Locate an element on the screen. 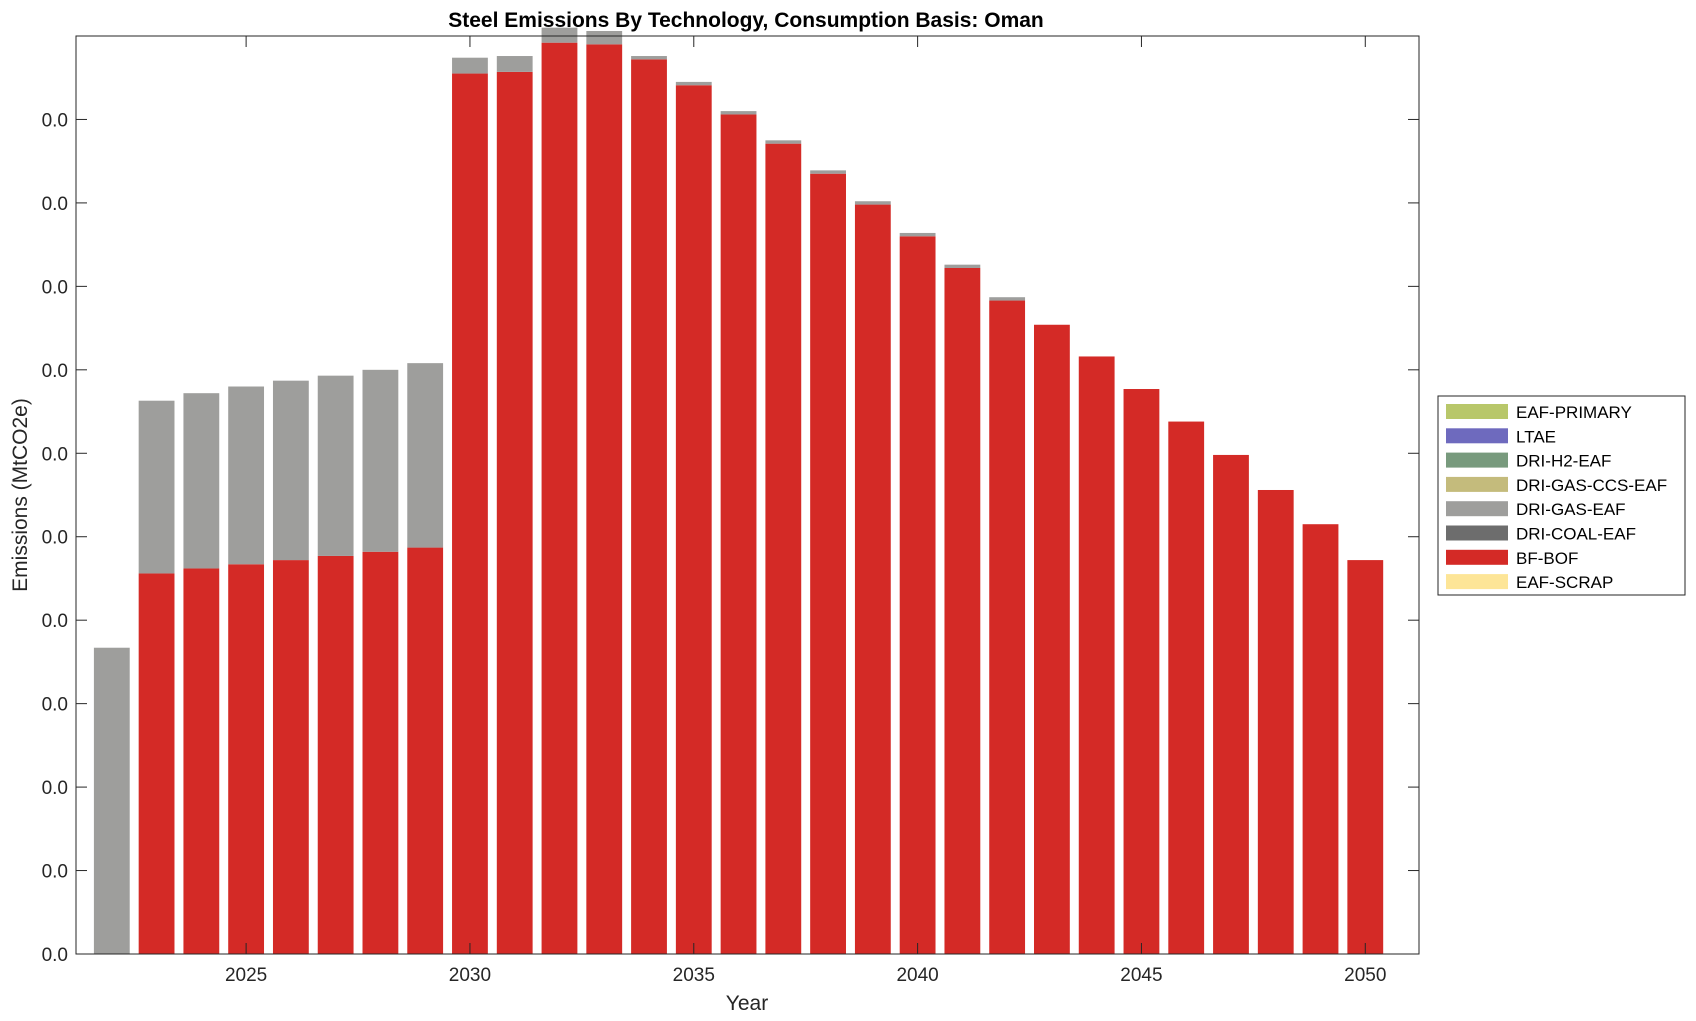 The image size is (1696, 1021). y-axis-label: Emissions (MtCO2e) is located at coordinates (20, 495).